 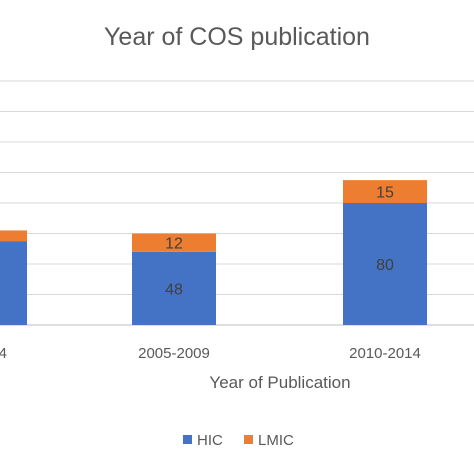 What do you see at coordinates (3, 353) in the screenshot?
I see `x-tick-label: 4` at bounding box center [3, 353].